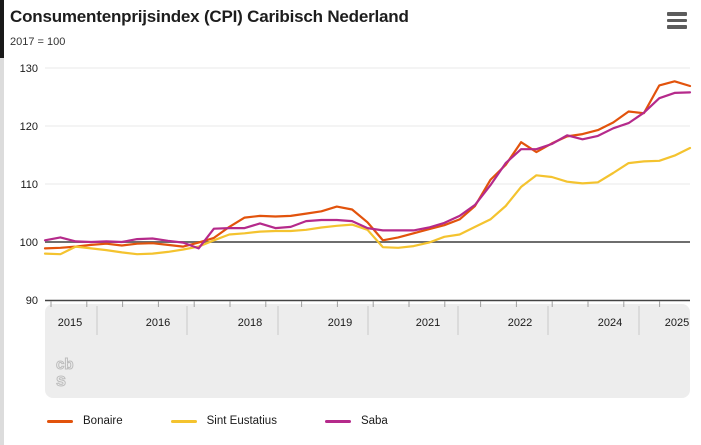 This screenshot has height=445, width=701. I want to click on page-edge-light, so click(2, 251).